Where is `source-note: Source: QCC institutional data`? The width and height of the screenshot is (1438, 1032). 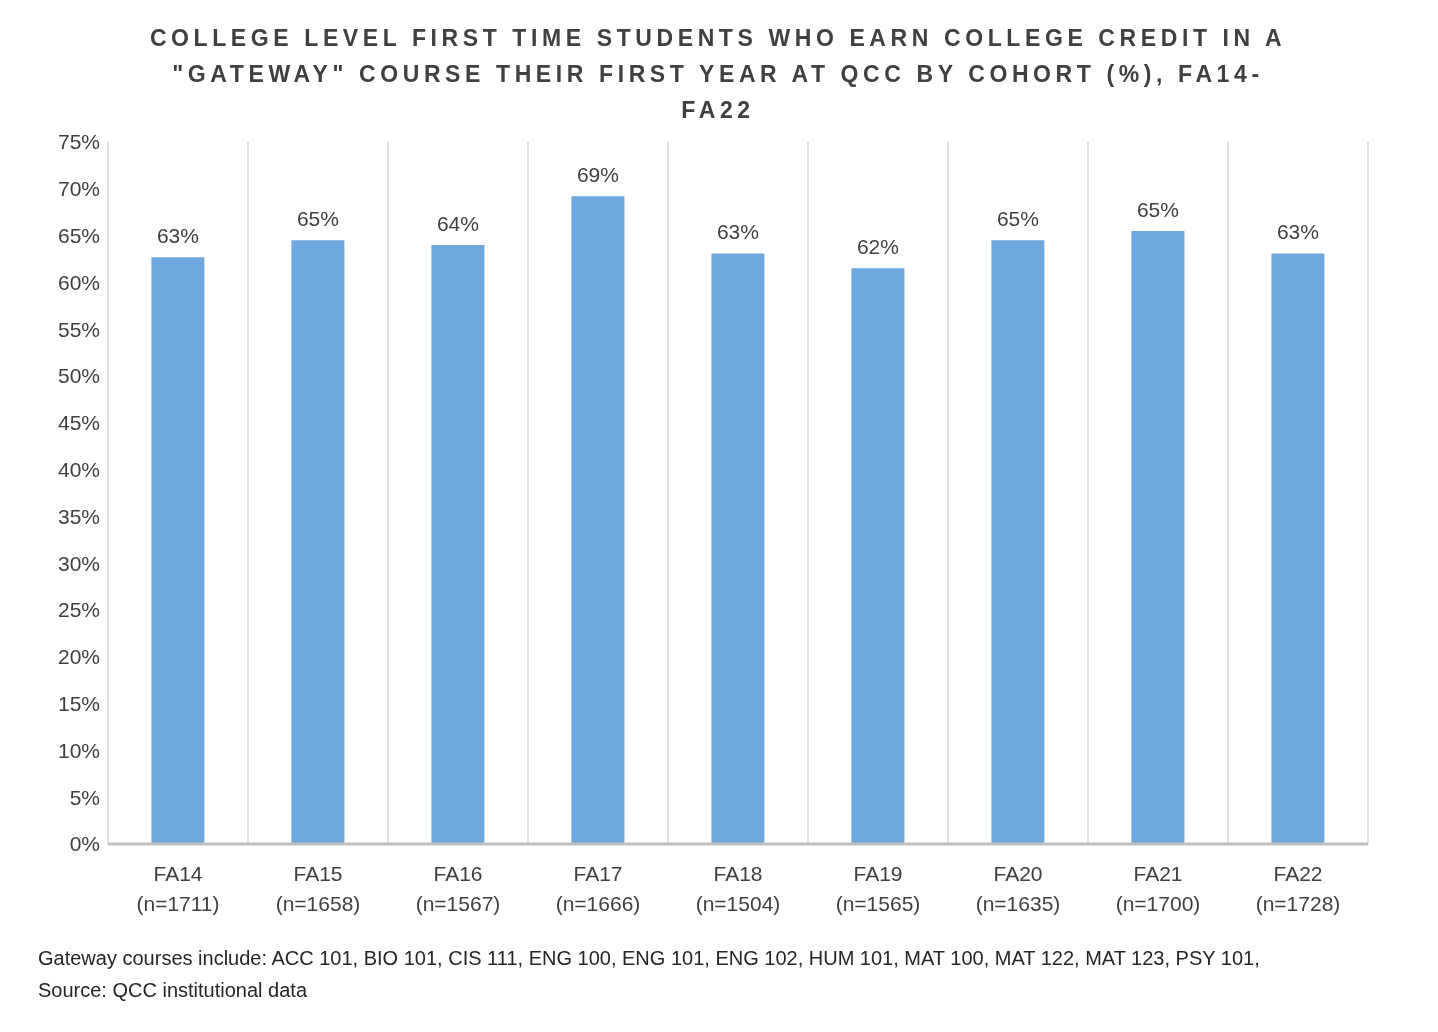 source-note: Source: QCC institutional data is located at coordinates (173, 990).